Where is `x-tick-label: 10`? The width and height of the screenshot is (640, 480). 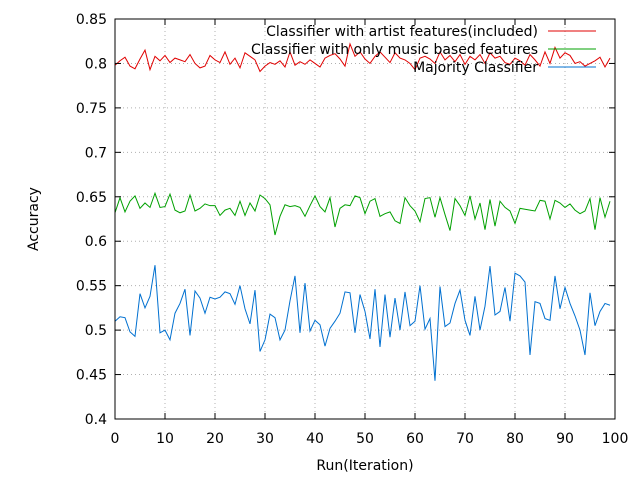 x-tick-label: 10 is located at coordinates (165, 439).